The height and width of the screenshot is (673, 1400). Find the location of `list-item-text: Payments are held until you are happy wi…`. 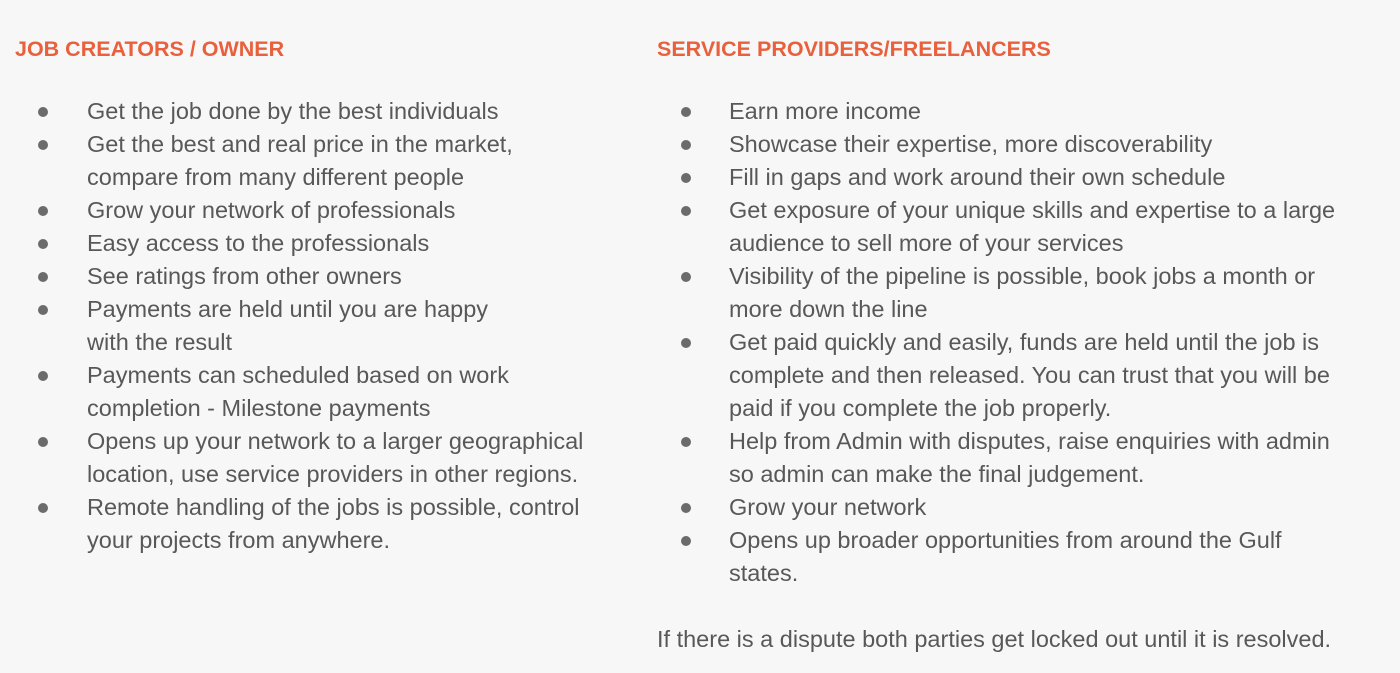

list-item-text: Payments are held until you are happy wi… is located at coordinates (288, 325).